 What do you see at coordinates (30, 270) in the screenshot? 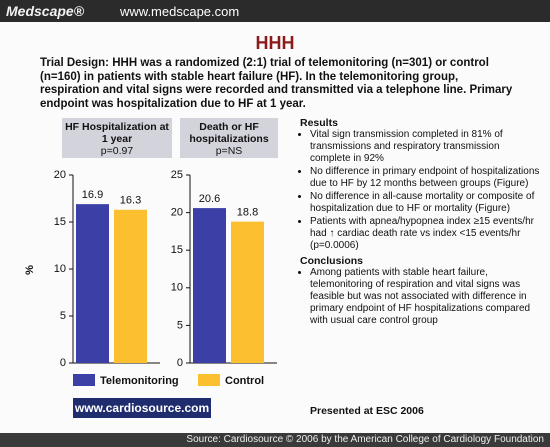
I see `y-axis-label: %` at bounding box center [30, 270].